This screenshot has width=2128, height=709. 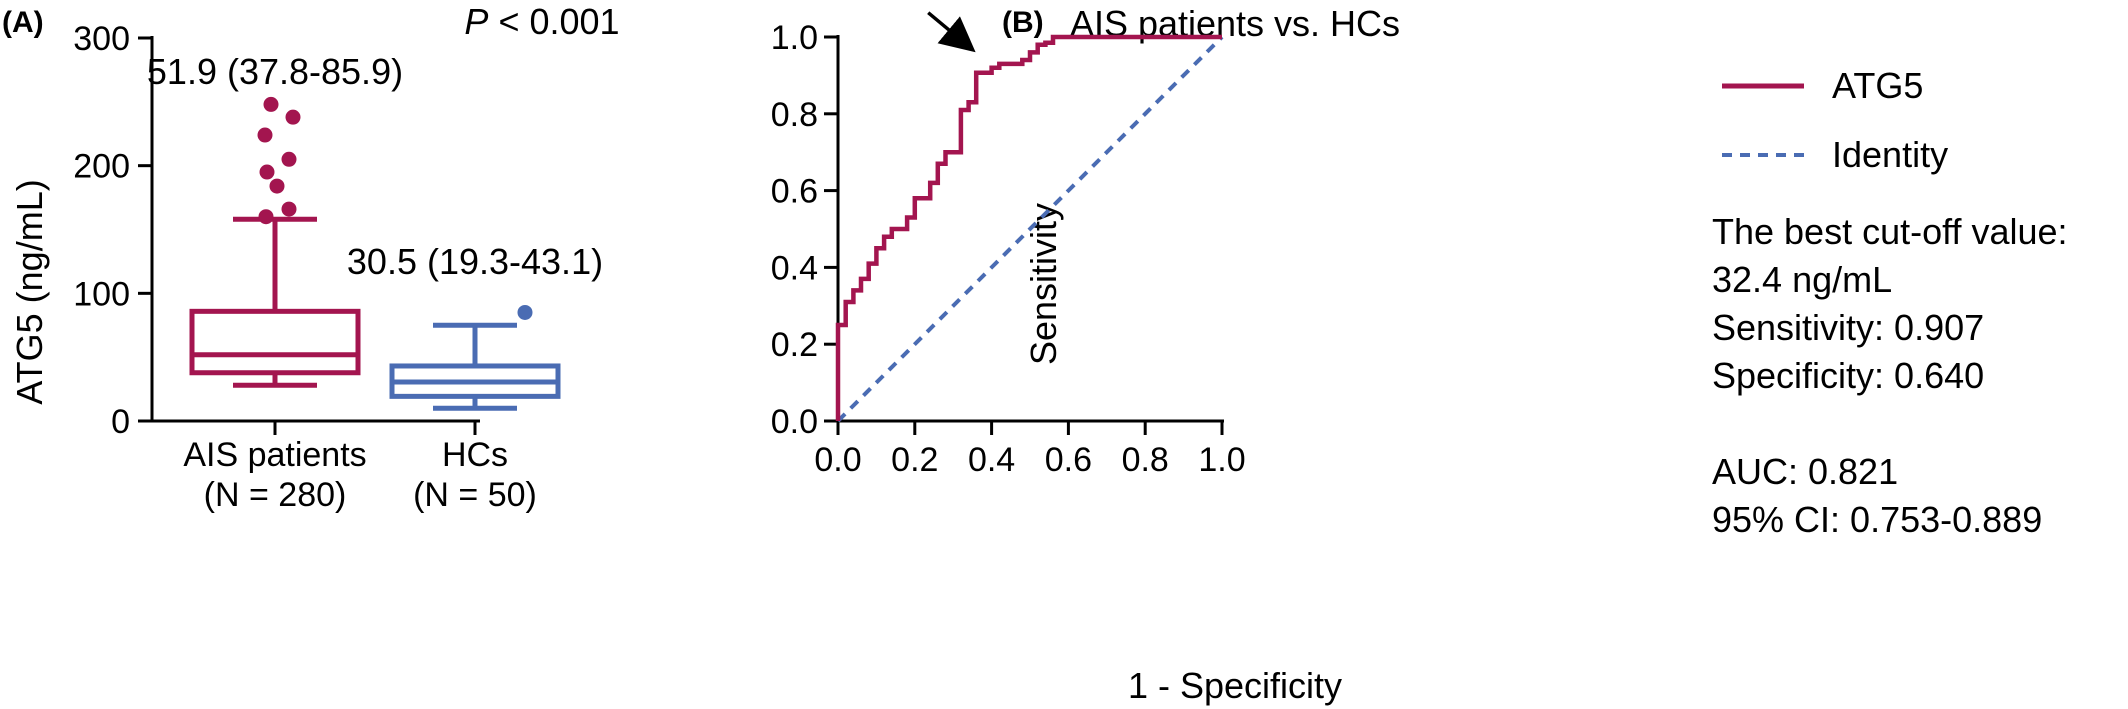 I want to click on legend-label-atg5: ATG5, so click(x=1877, y=85).